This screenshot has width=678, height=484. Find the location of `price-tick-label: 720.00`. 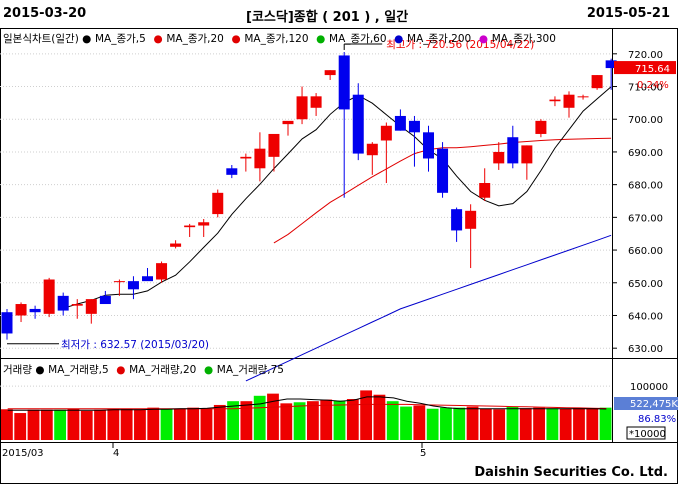

price-tick-label: 720.00 is located at coordinates (645, 55).